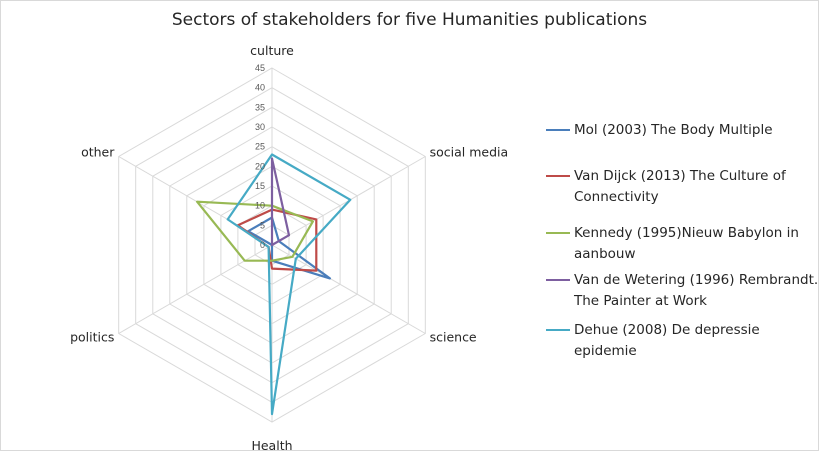  Describe the element at coordinates (262, 225) in the screenshot. I see `tick-label: 5` at that location.